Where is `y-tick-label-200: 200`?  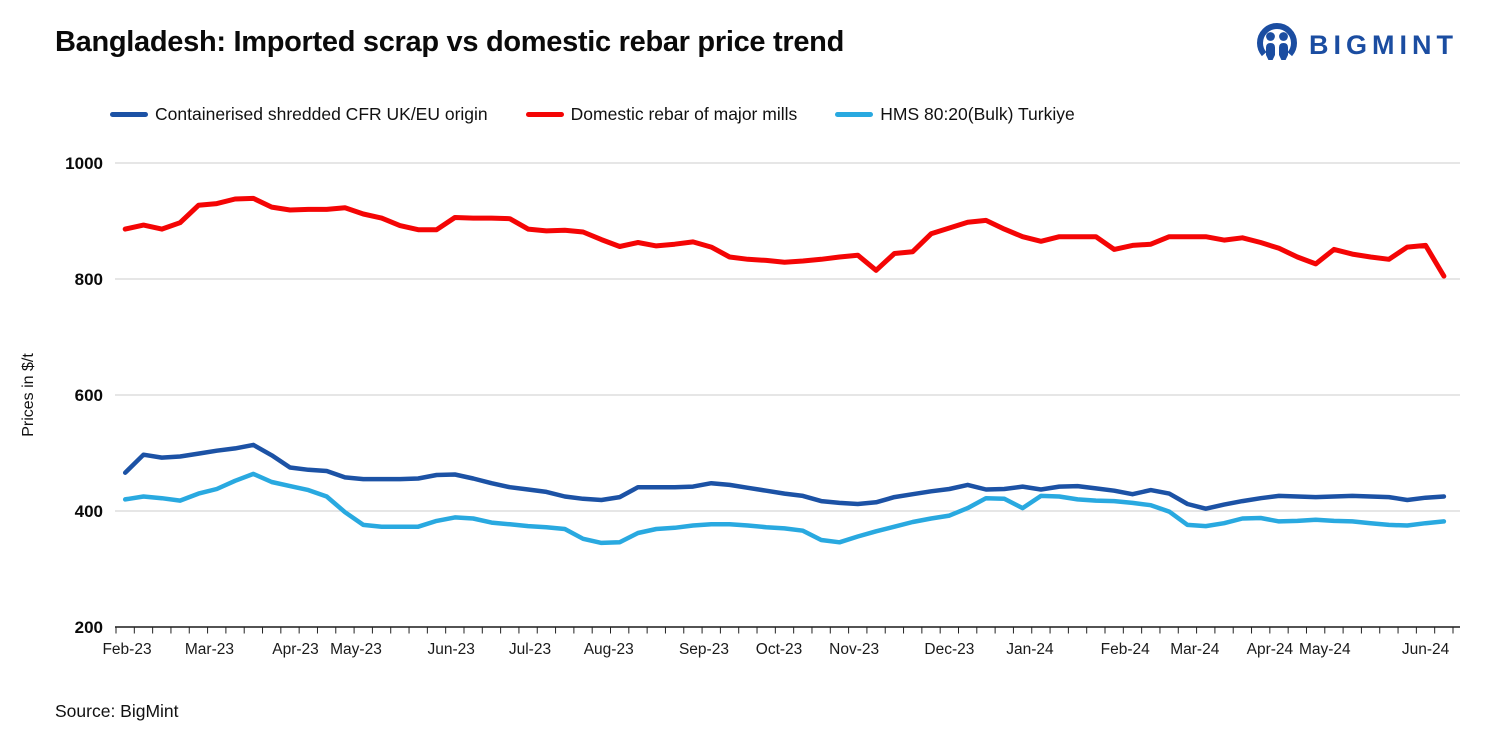
y-tick-label-200: 200 is located at coordinates (89, 627).